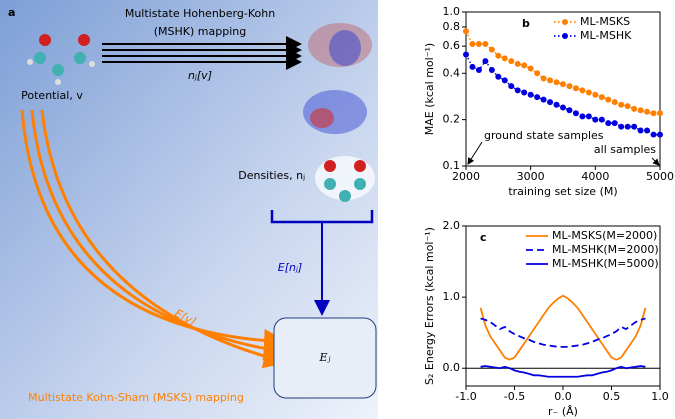  Describe the element at coordinates (563, 396) in the screenshot. I see `x-tick-label: 0.0` at that location.